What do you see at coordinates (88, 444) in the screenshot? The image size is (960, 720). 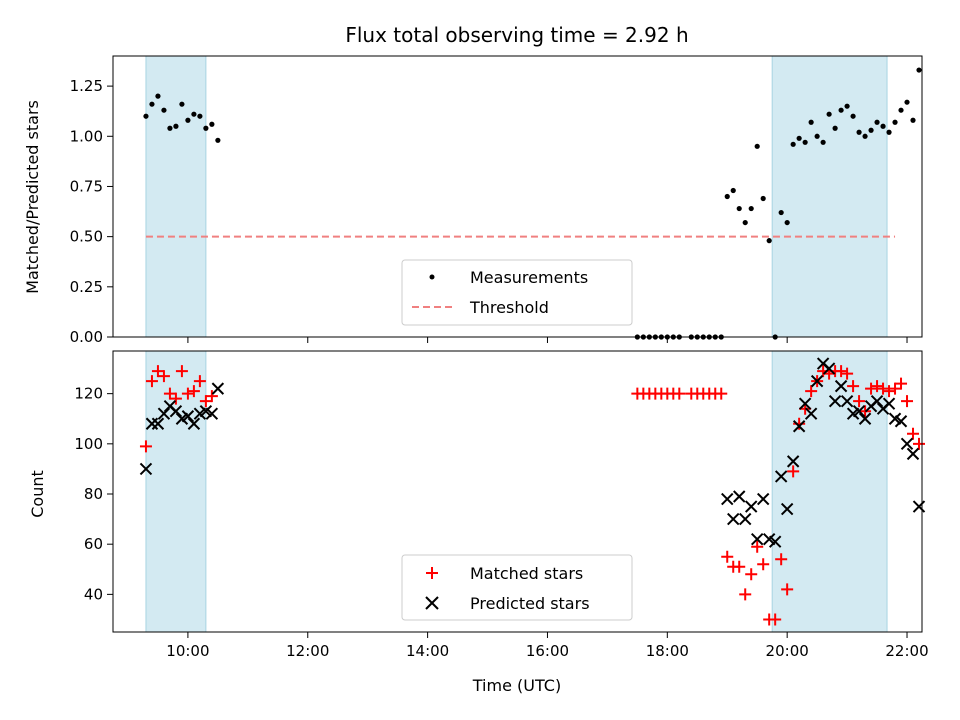 I see `y-tick-label: 100` at bounding box center [88, 444].